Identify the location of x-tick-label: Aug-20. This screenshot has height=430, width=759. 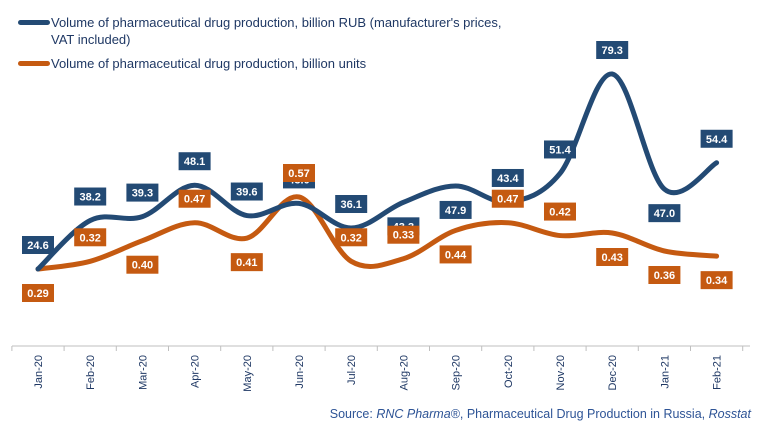
(404, 372).